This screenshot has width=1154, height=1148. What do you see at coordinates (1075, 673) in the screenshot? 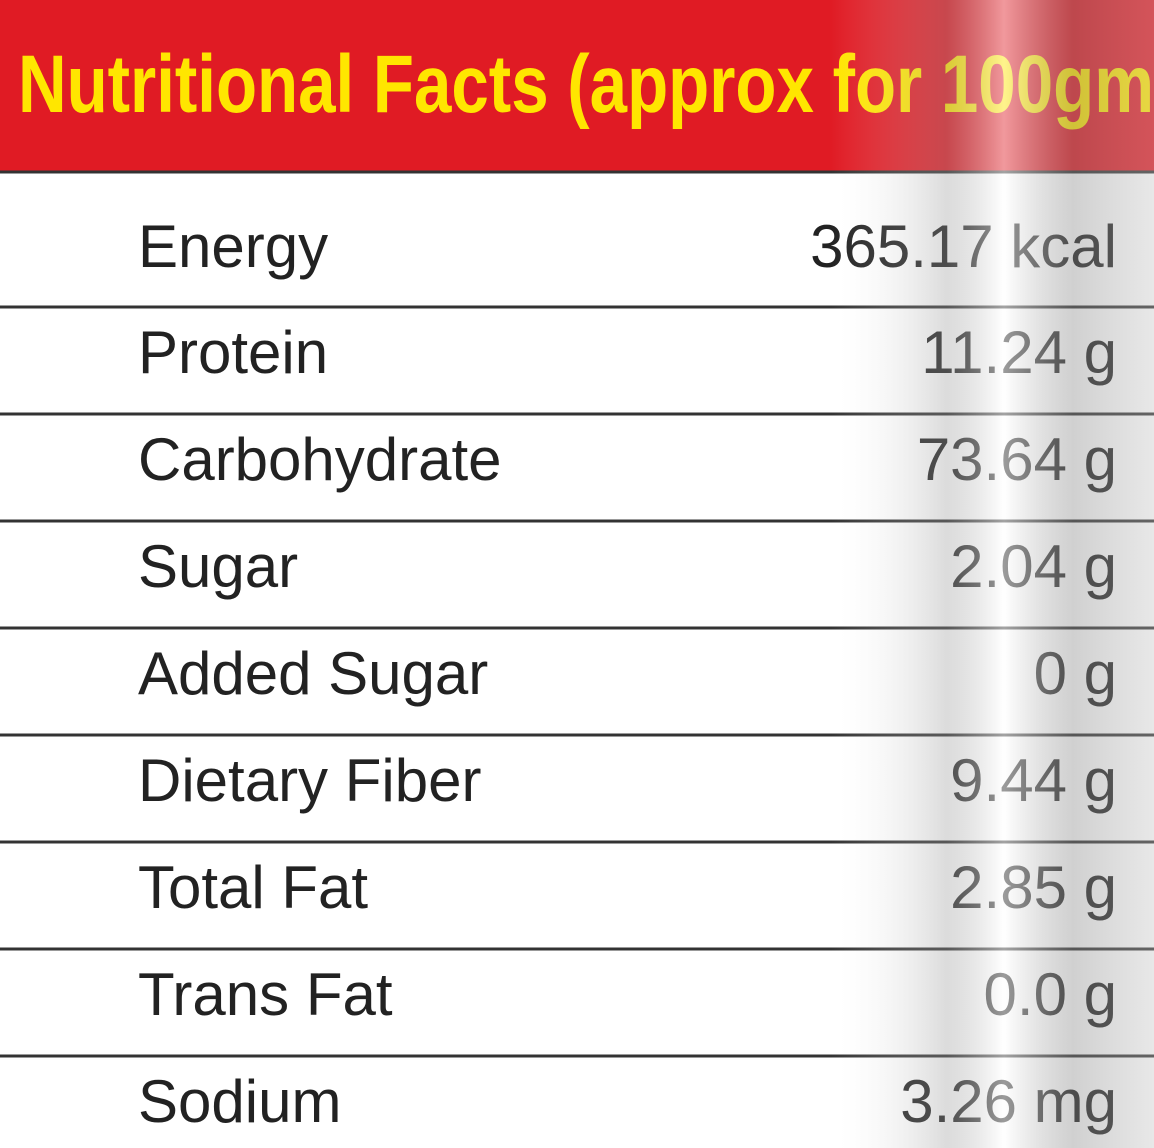
I see `nutrient-value: 0 g` at bounding box center [1075, 673].